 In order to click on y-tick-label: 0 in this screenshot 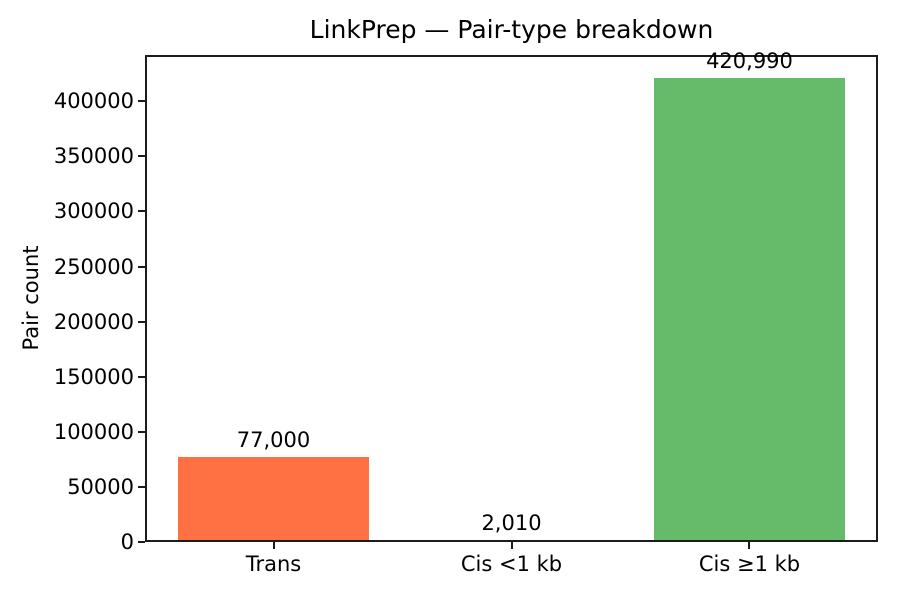, I will do `click(127, 542)`.